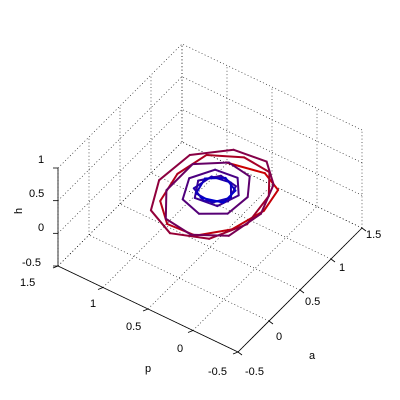 The width and height of the screenshot is (400, 400). What do you see at coordinates (217, 372) in the screenshot?
I see `y-tick-label: -0.5` at bounding box center [217, 372].